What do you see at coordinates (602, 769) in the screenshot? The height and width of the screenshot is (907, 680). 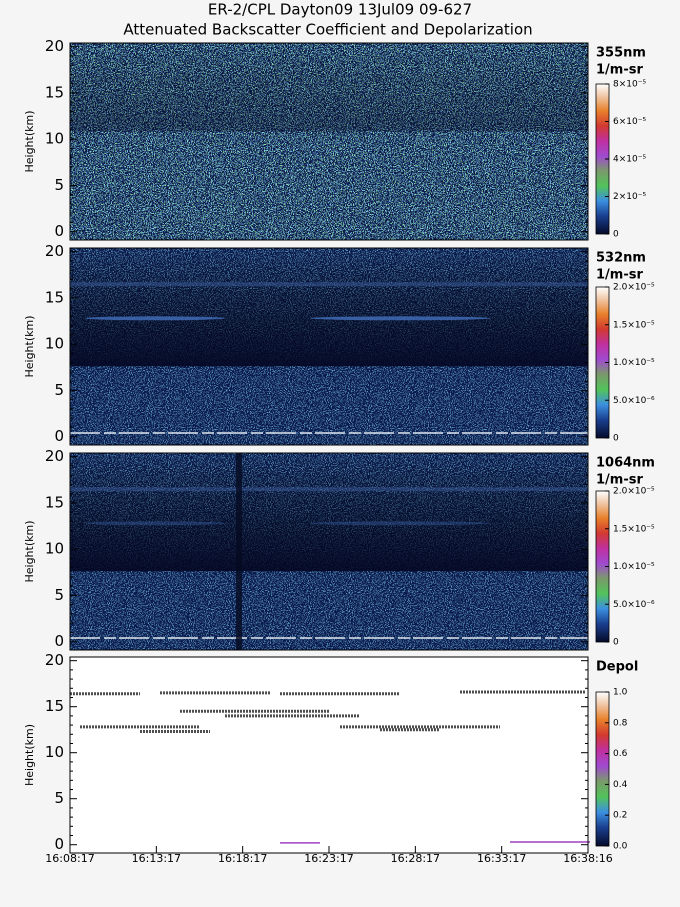 I see `colorbar` at bounding box center [602, 769].